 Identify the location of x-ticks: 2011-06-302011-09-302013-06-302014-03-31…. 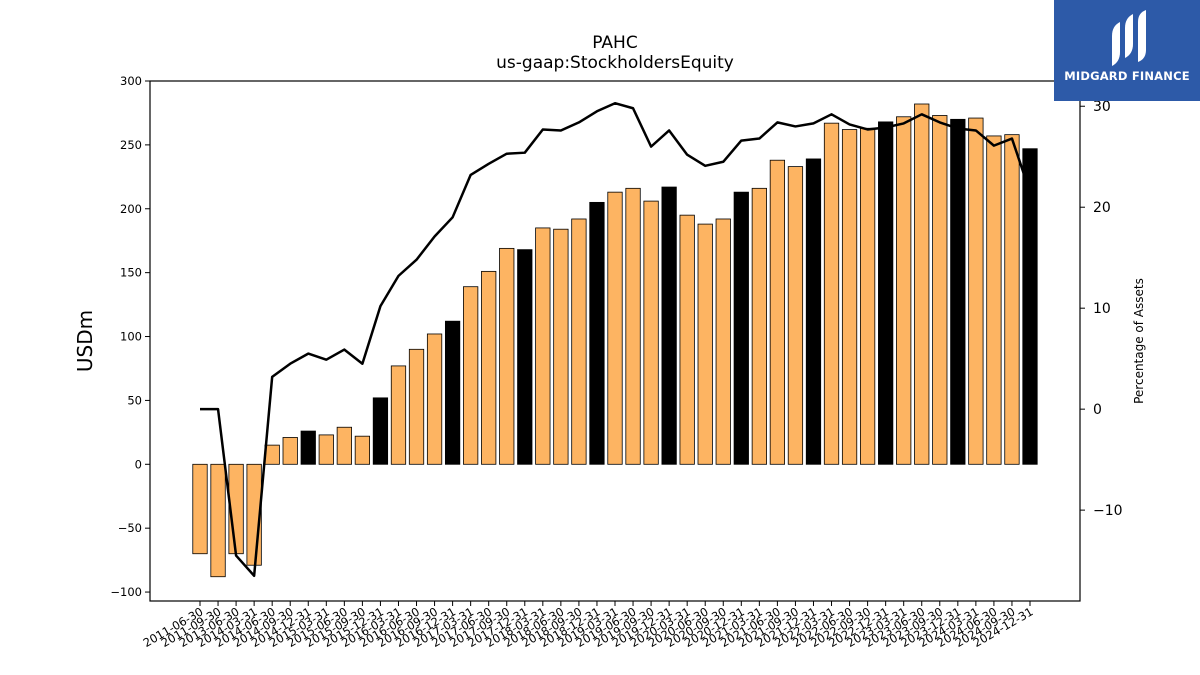
(588, 625).